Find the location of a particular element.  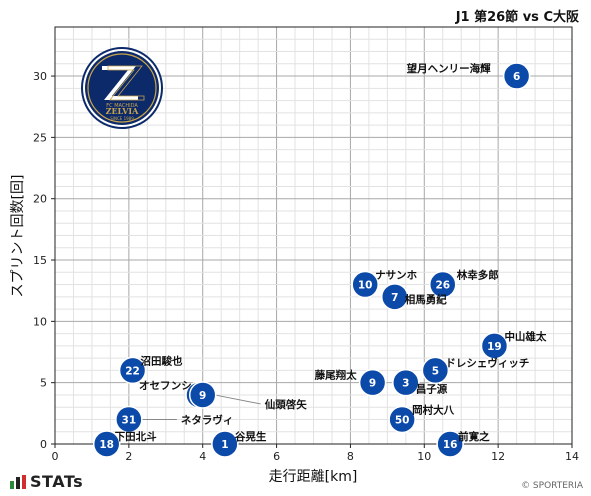

z-emblem-icon is located at coordinates (120, 83).